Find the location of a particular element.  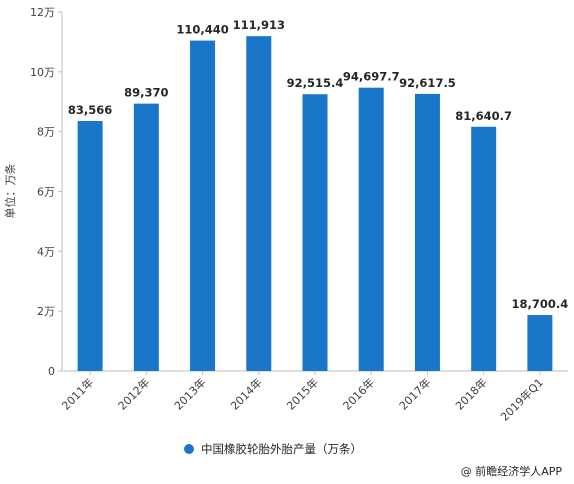

data-label: 111,913 is located at coordinates (259, 25).